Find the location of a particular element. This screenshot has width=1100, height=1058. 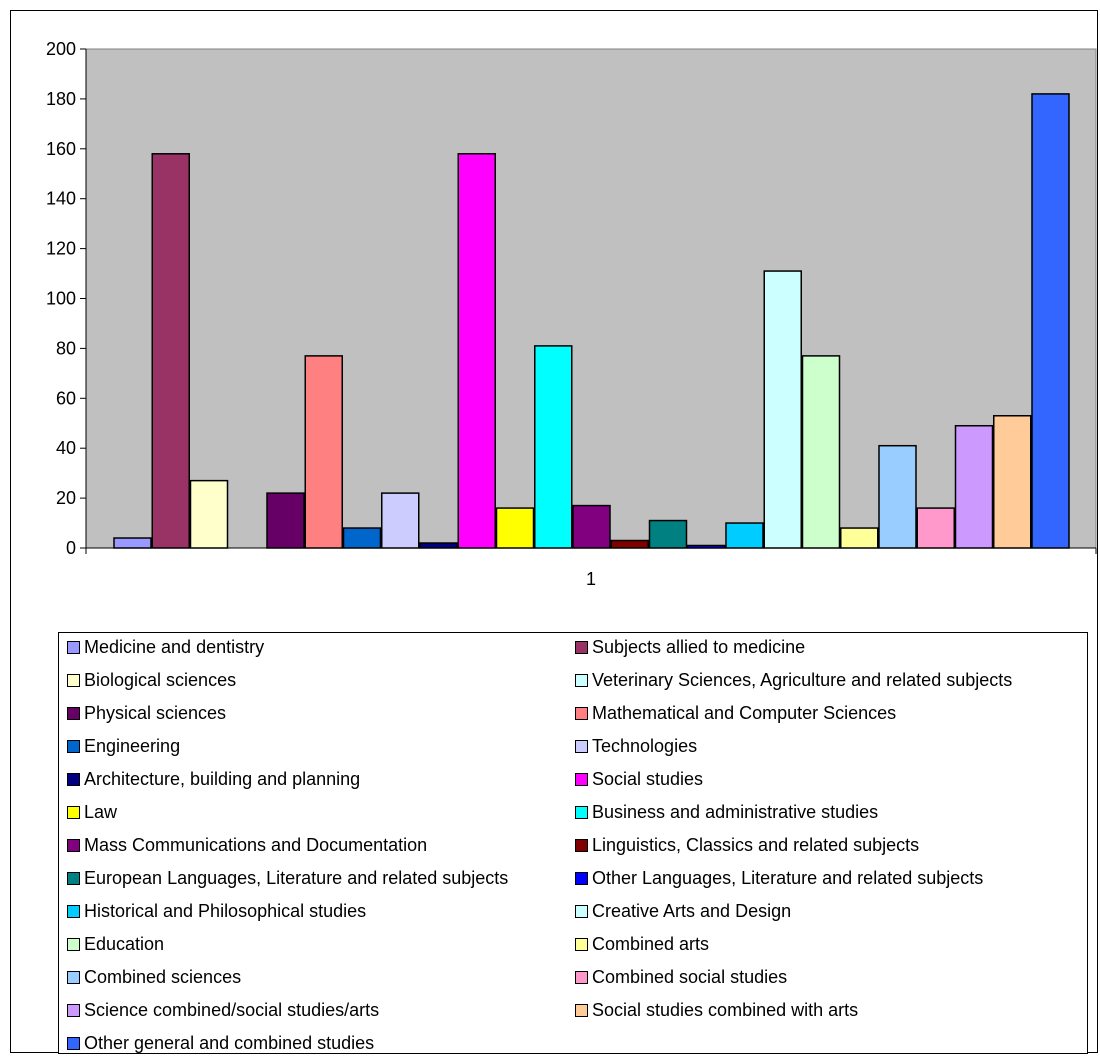

legend-item: Science combined/social studies/arts is located at coordinates (223, 1010).